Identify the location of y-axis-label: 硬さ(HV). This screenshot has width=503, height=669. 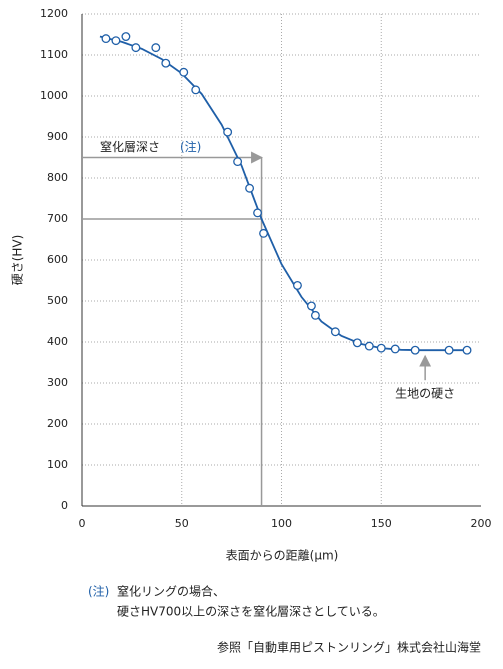
(18, 260).